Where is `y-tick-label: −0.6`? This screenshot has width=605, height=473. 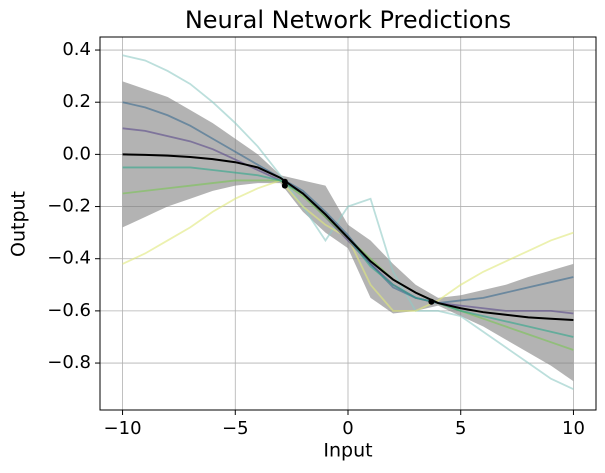 y-tick-label: −0.6 is located at coordinates (69, 310).